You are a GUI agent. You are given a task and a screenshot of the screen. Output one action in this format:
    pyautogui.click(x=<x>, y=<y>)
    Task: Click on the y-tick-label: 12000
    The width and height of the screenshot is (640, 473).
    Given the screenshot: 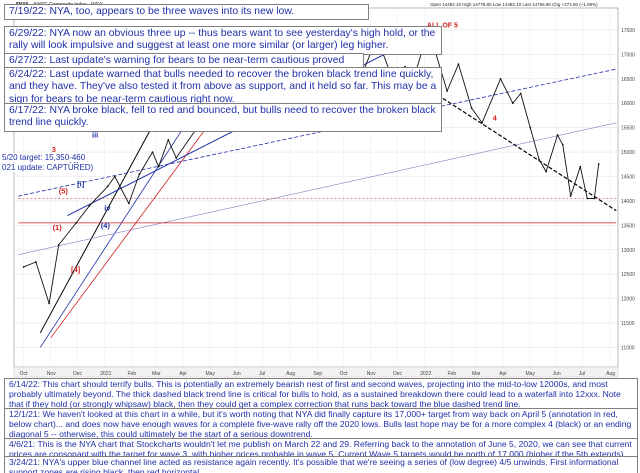 What is the action you would take?
    pyautogui.click(x=628, y=300)
    